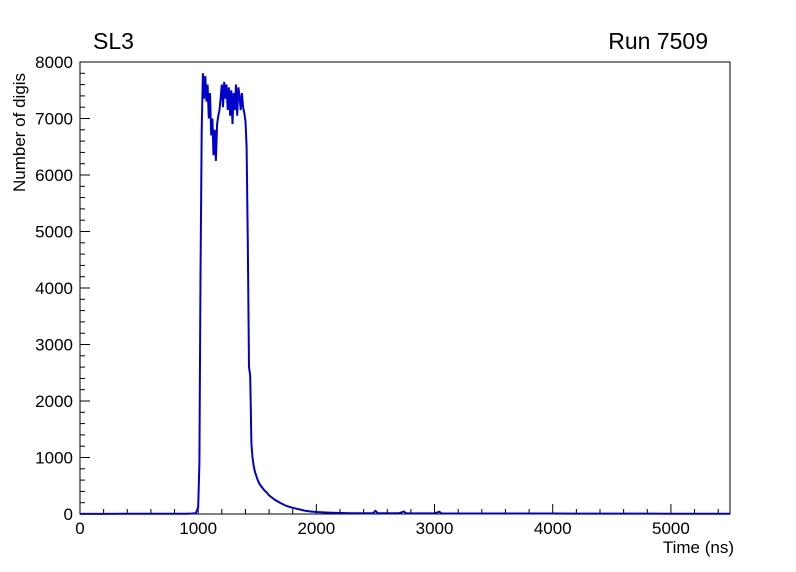 This screenshot has width=796, height=572. I want to click on y-tick-label: 3000, so click(54, 345).